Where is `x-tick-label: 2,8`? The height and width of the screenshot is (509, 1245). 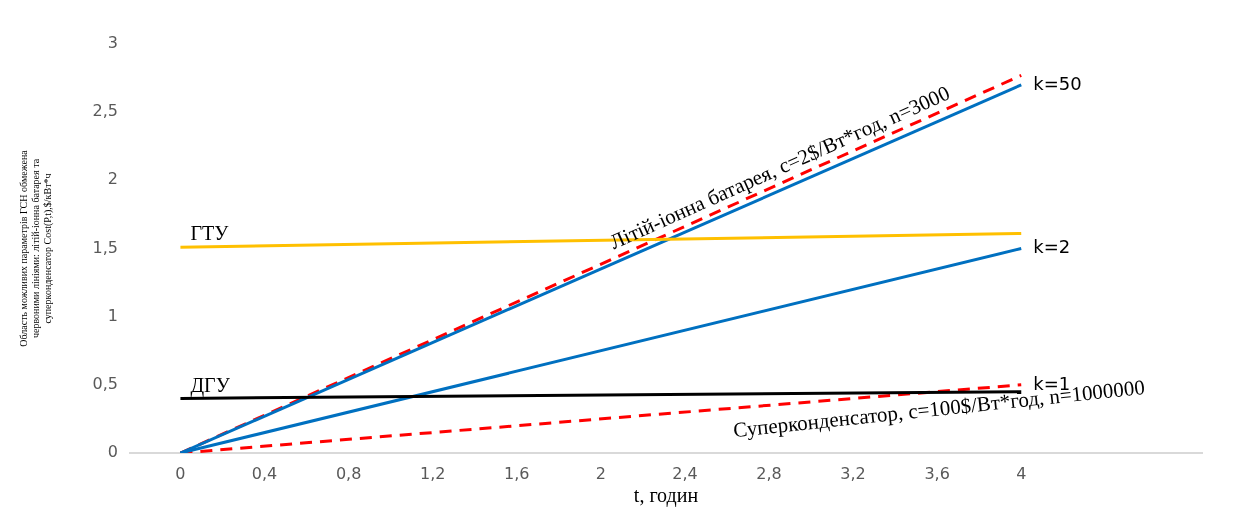 x-tick-label: 2,8 is located at coordinates (769, 473).